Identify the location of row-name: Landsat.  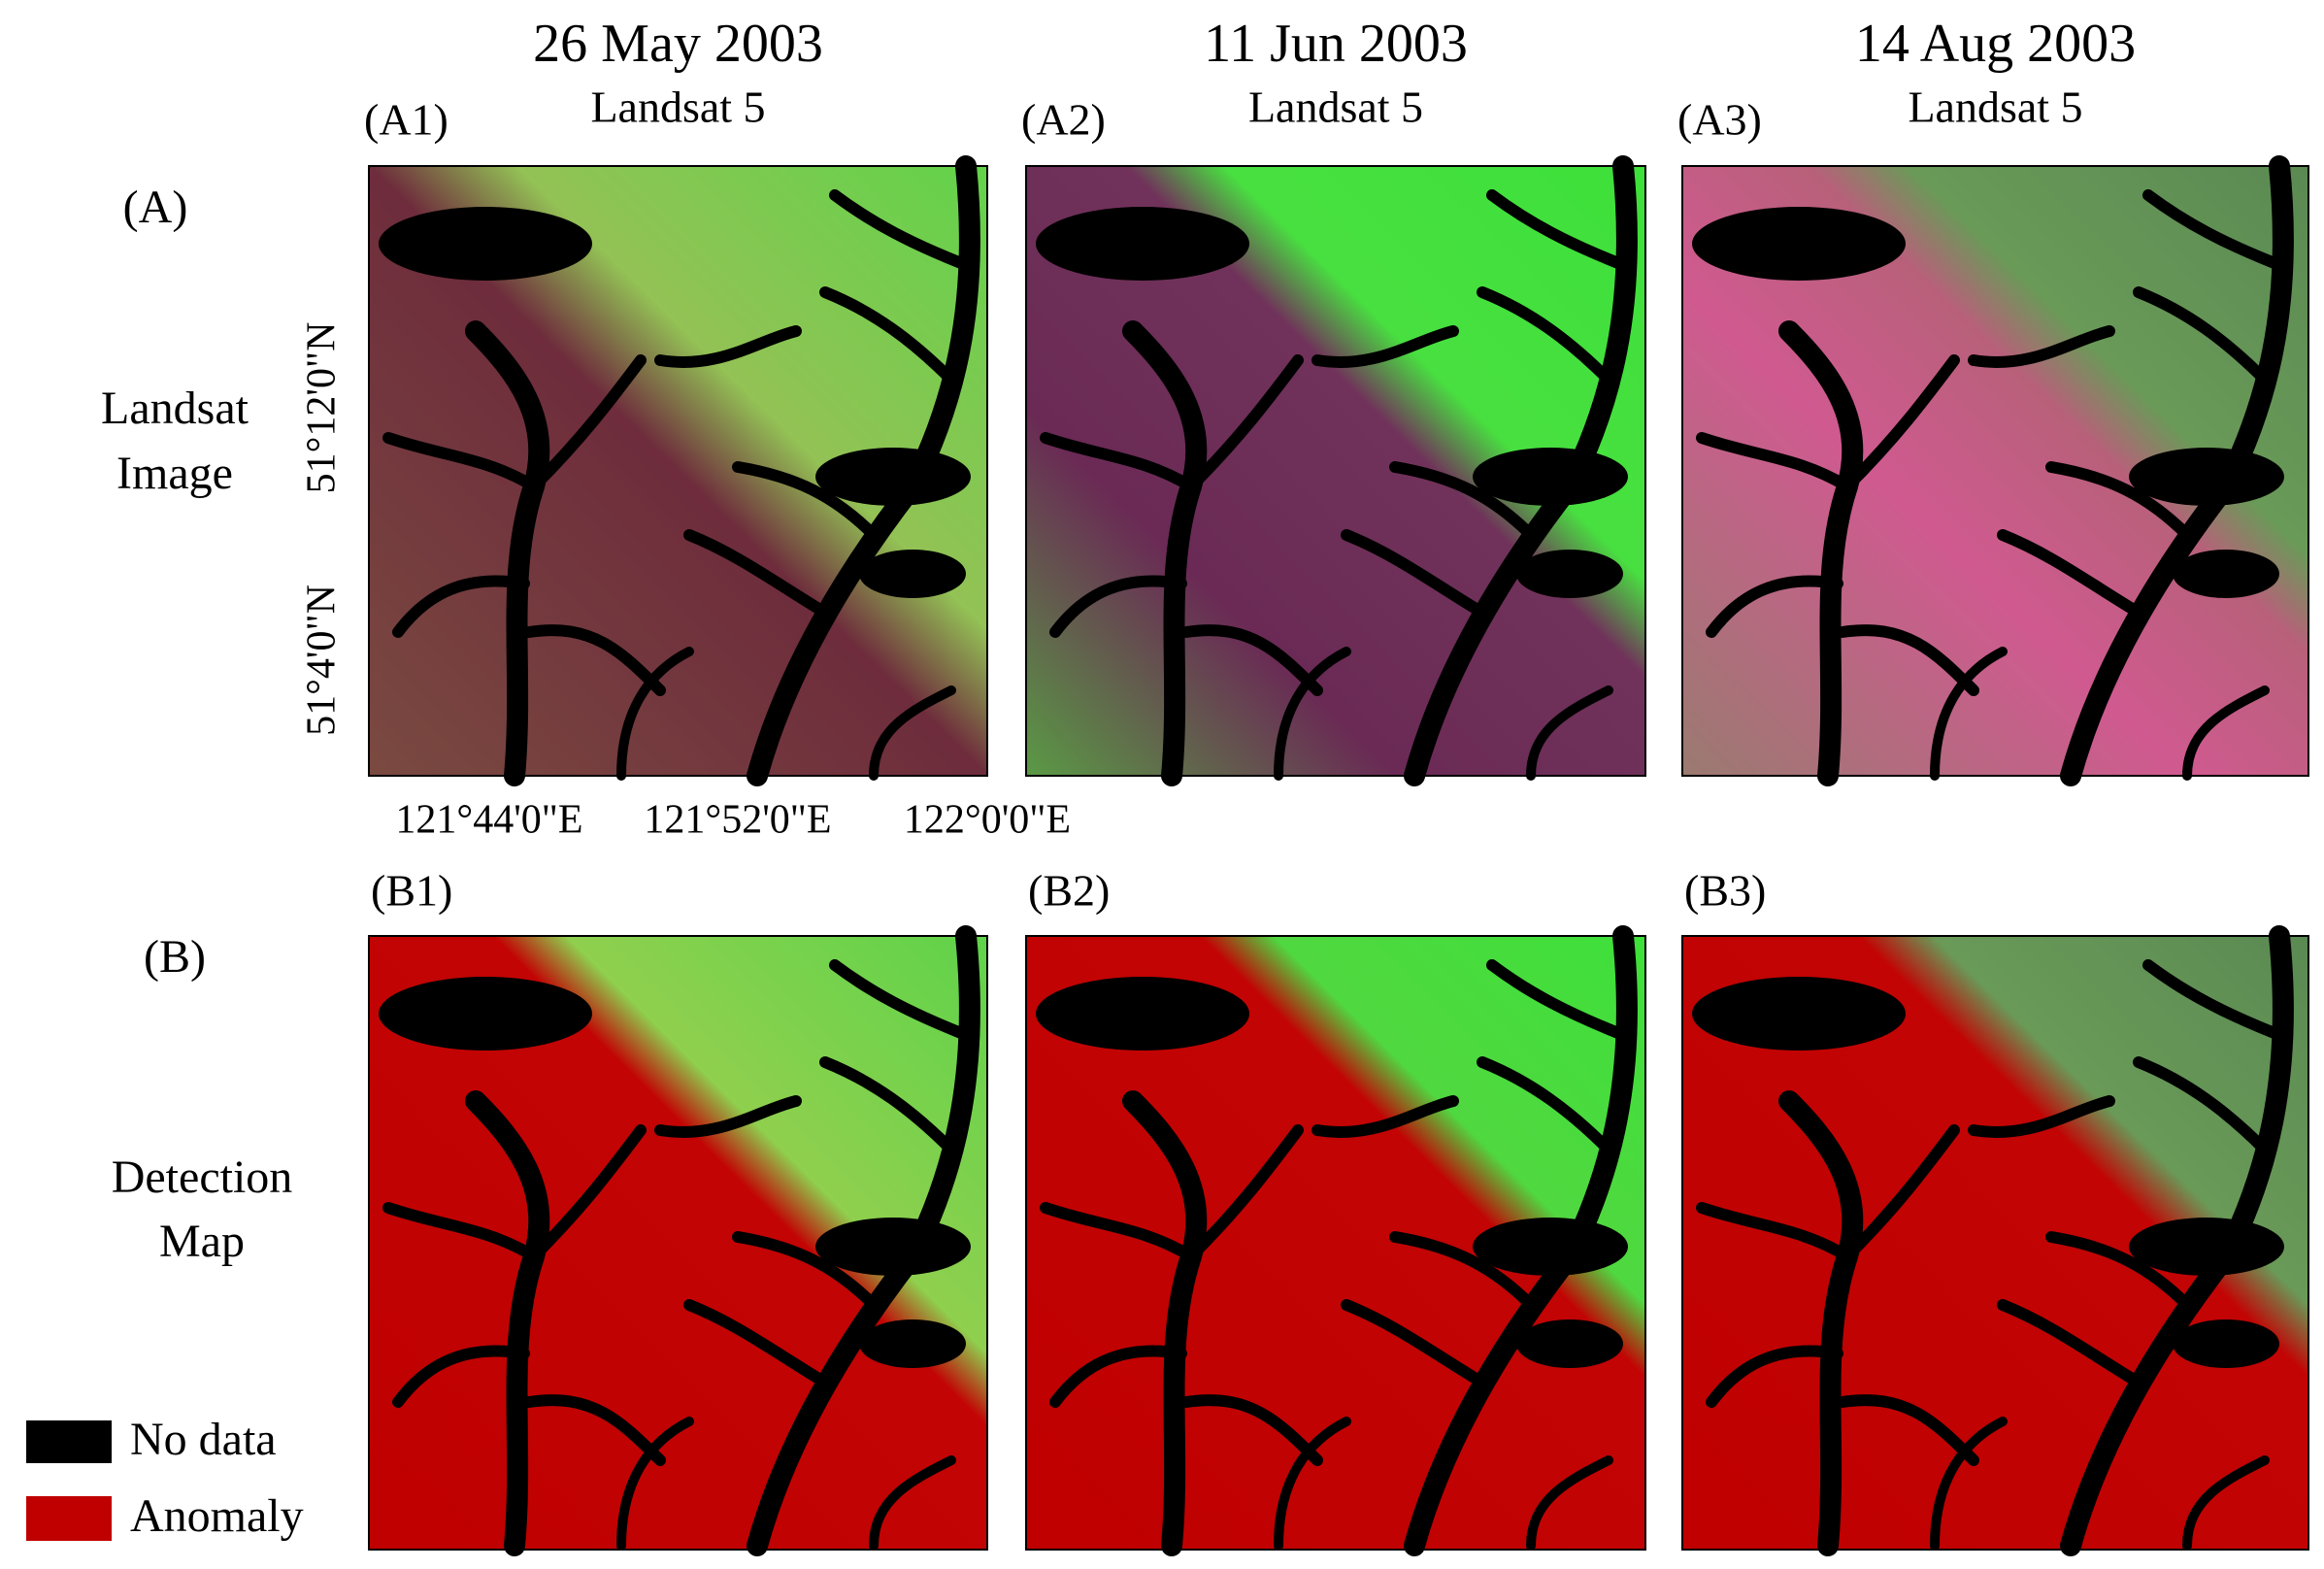
(175, 408).